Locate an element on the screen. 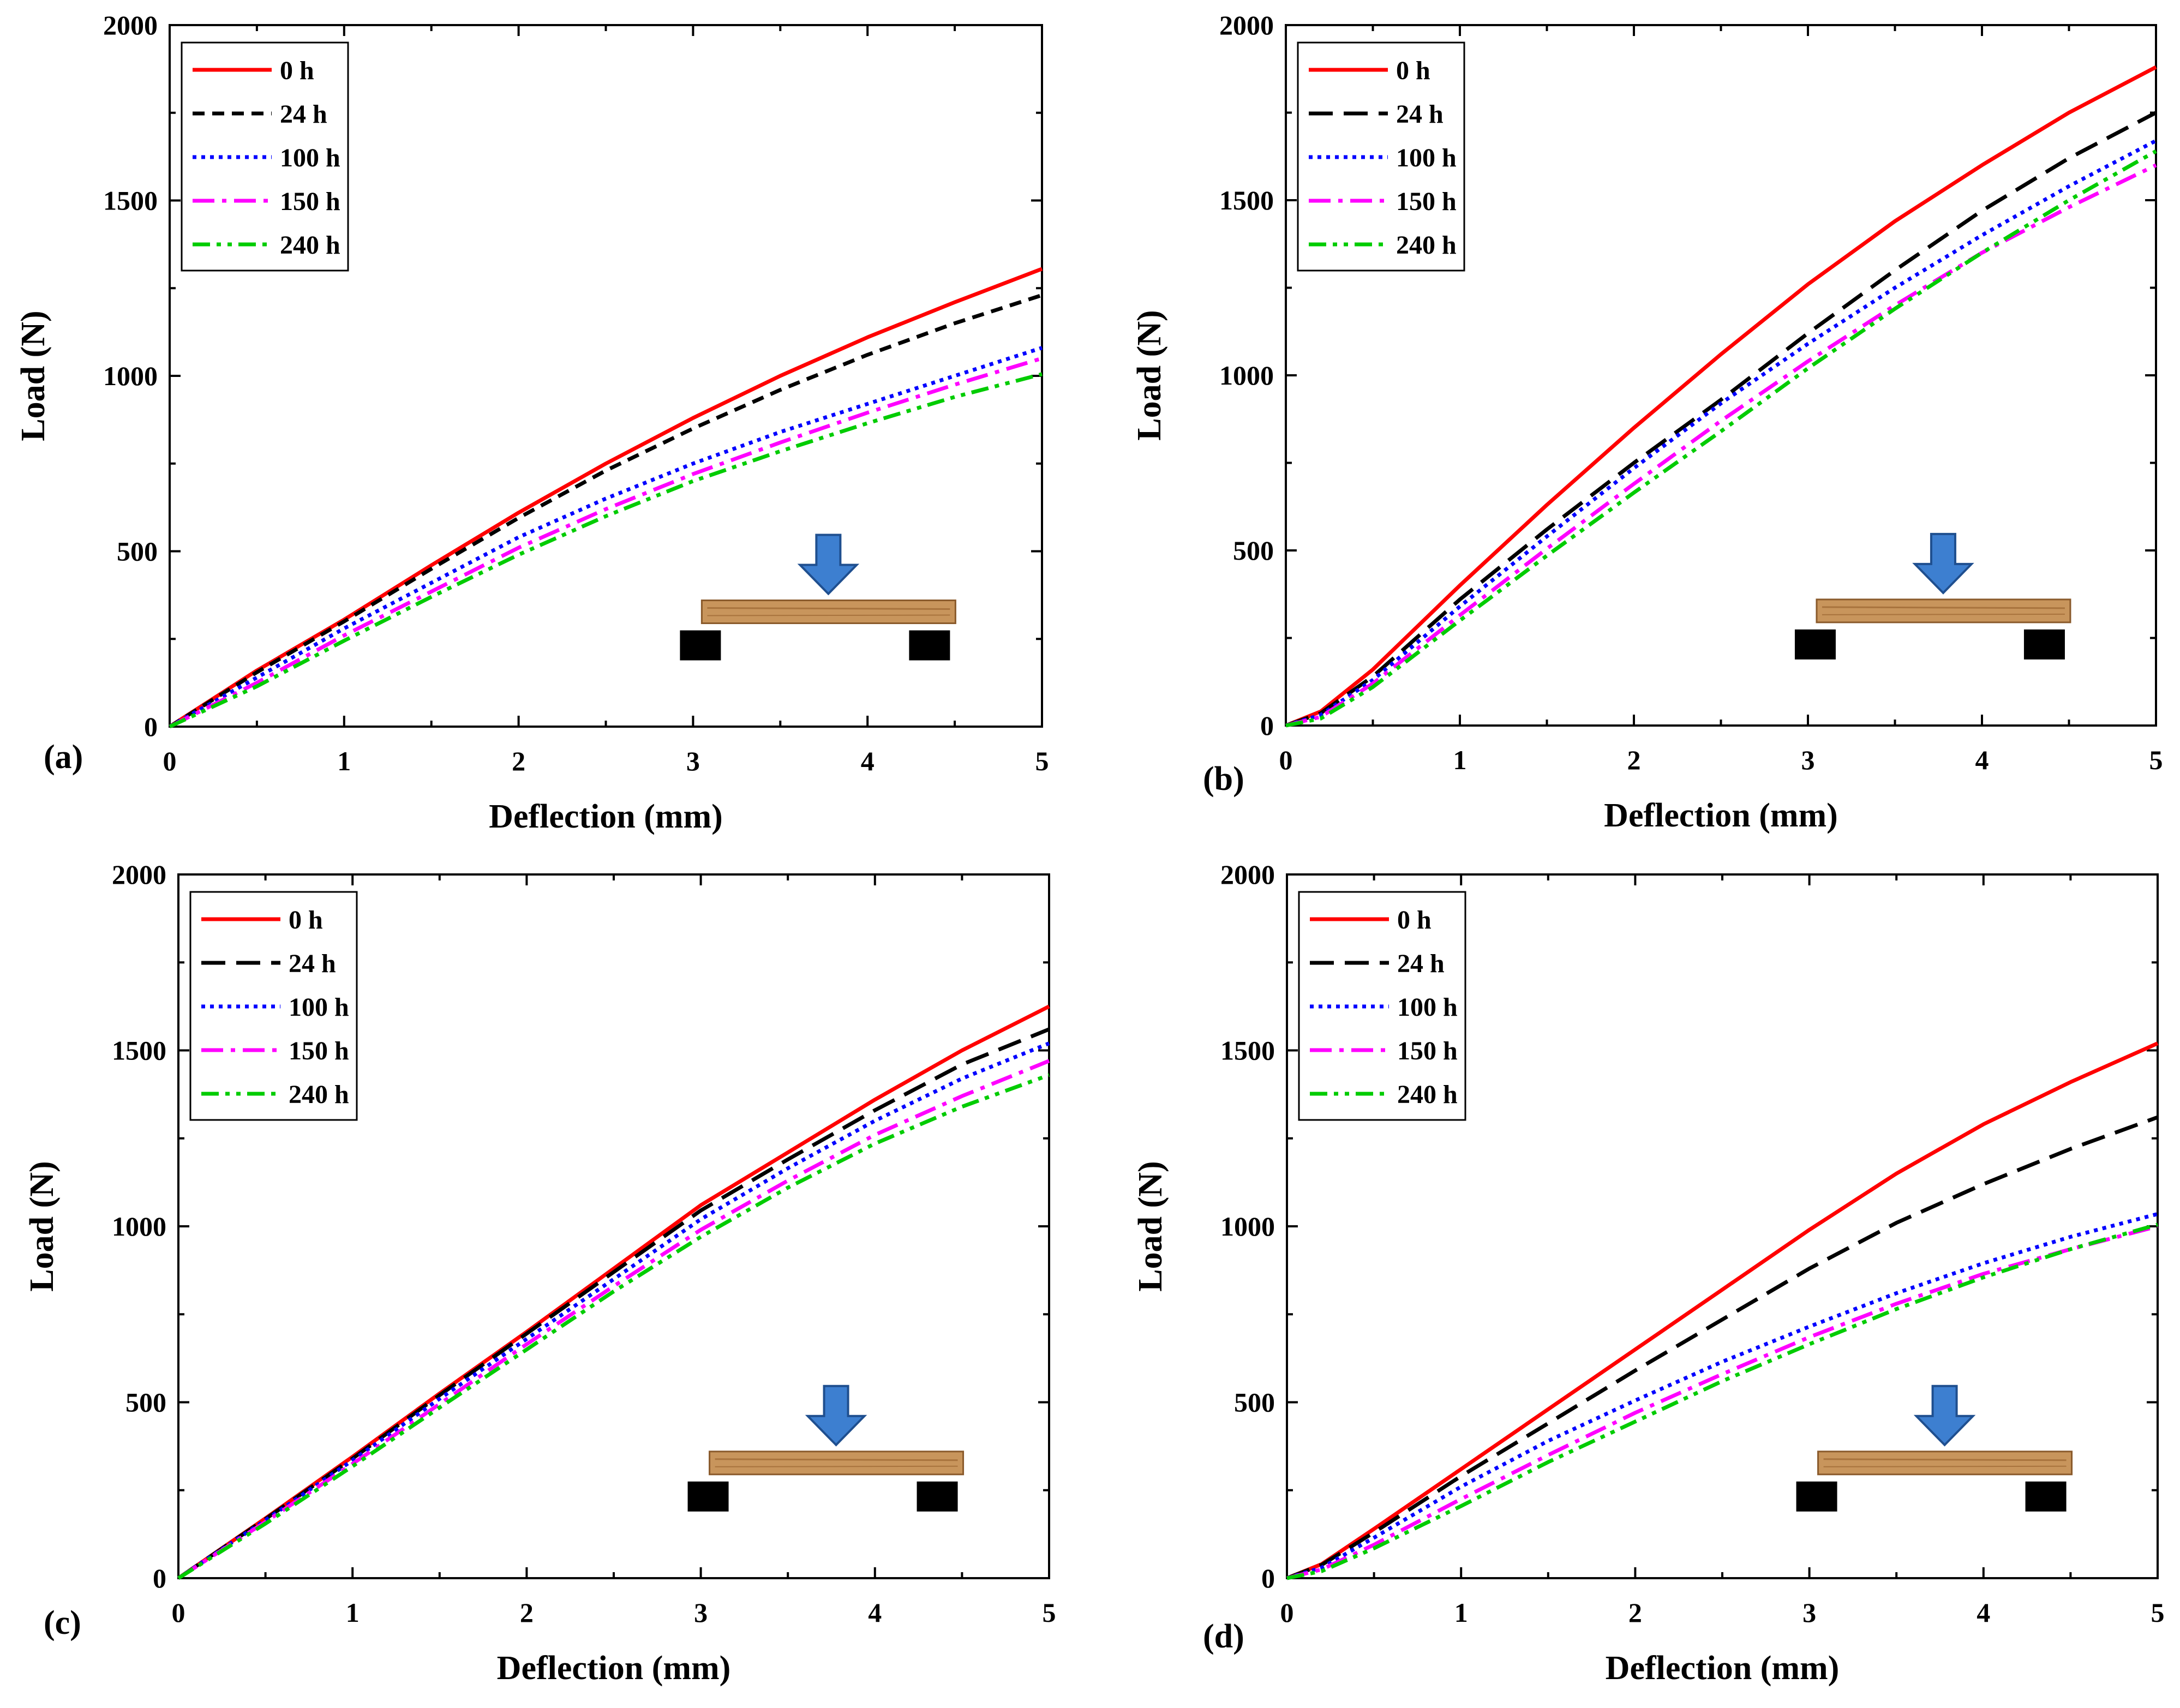 This screenshot has width=2180, height=1708. panel-label: (b) is located at coordinates (1224, 779).